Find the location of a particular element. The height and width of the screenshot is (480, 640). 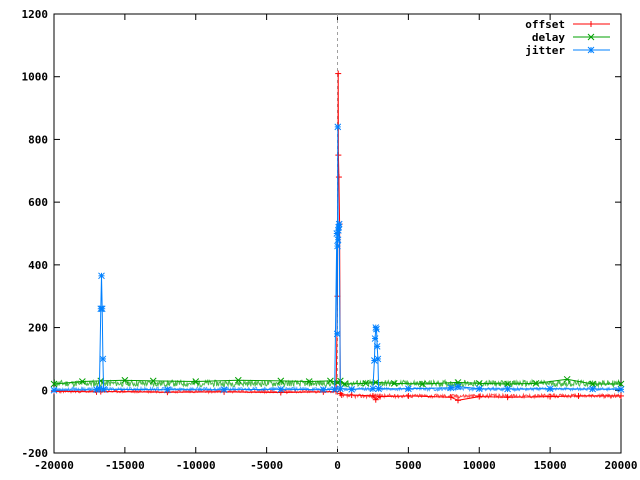

y-tick-label: 1000 is located at coordinates (35, 77).